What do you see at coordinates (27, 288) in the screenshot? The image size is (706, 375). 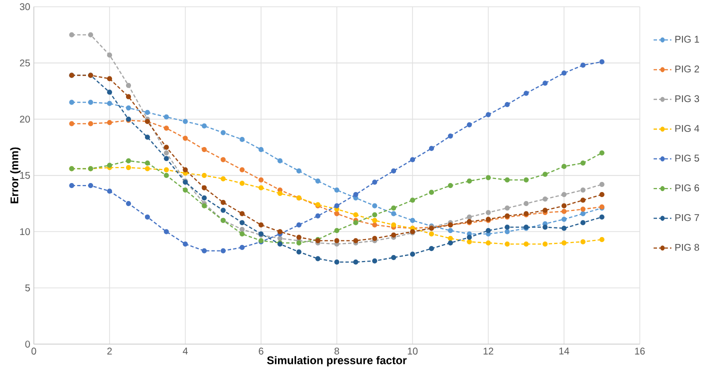 I see `y-tick-label: 5` at bounding box center [27, 288].